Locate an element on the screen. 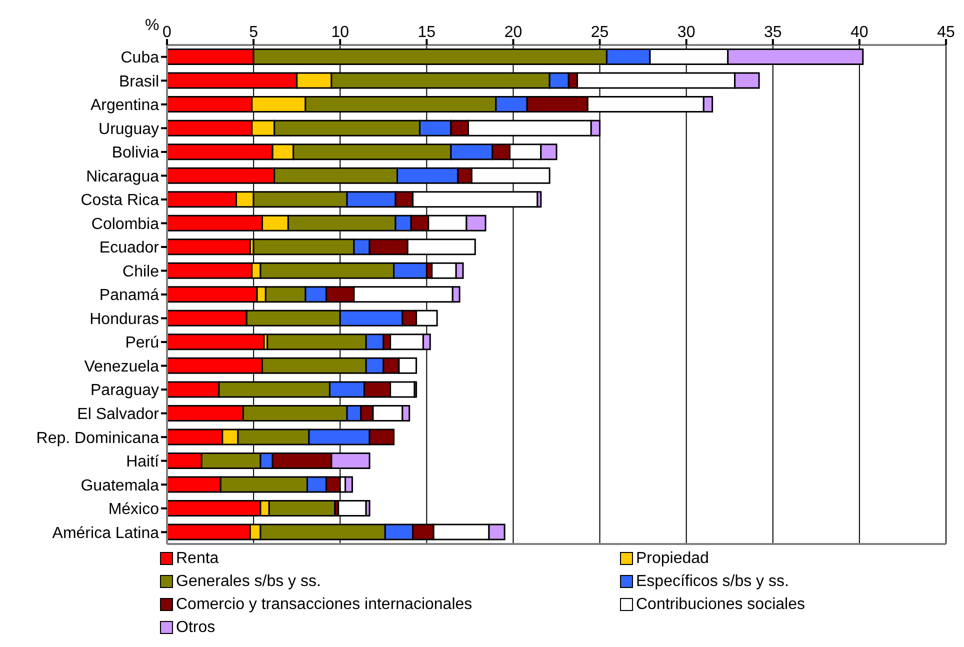 This screenshot has height=647, width=964. y-tick-label: Venezuela is located at coordinates (122, 367).